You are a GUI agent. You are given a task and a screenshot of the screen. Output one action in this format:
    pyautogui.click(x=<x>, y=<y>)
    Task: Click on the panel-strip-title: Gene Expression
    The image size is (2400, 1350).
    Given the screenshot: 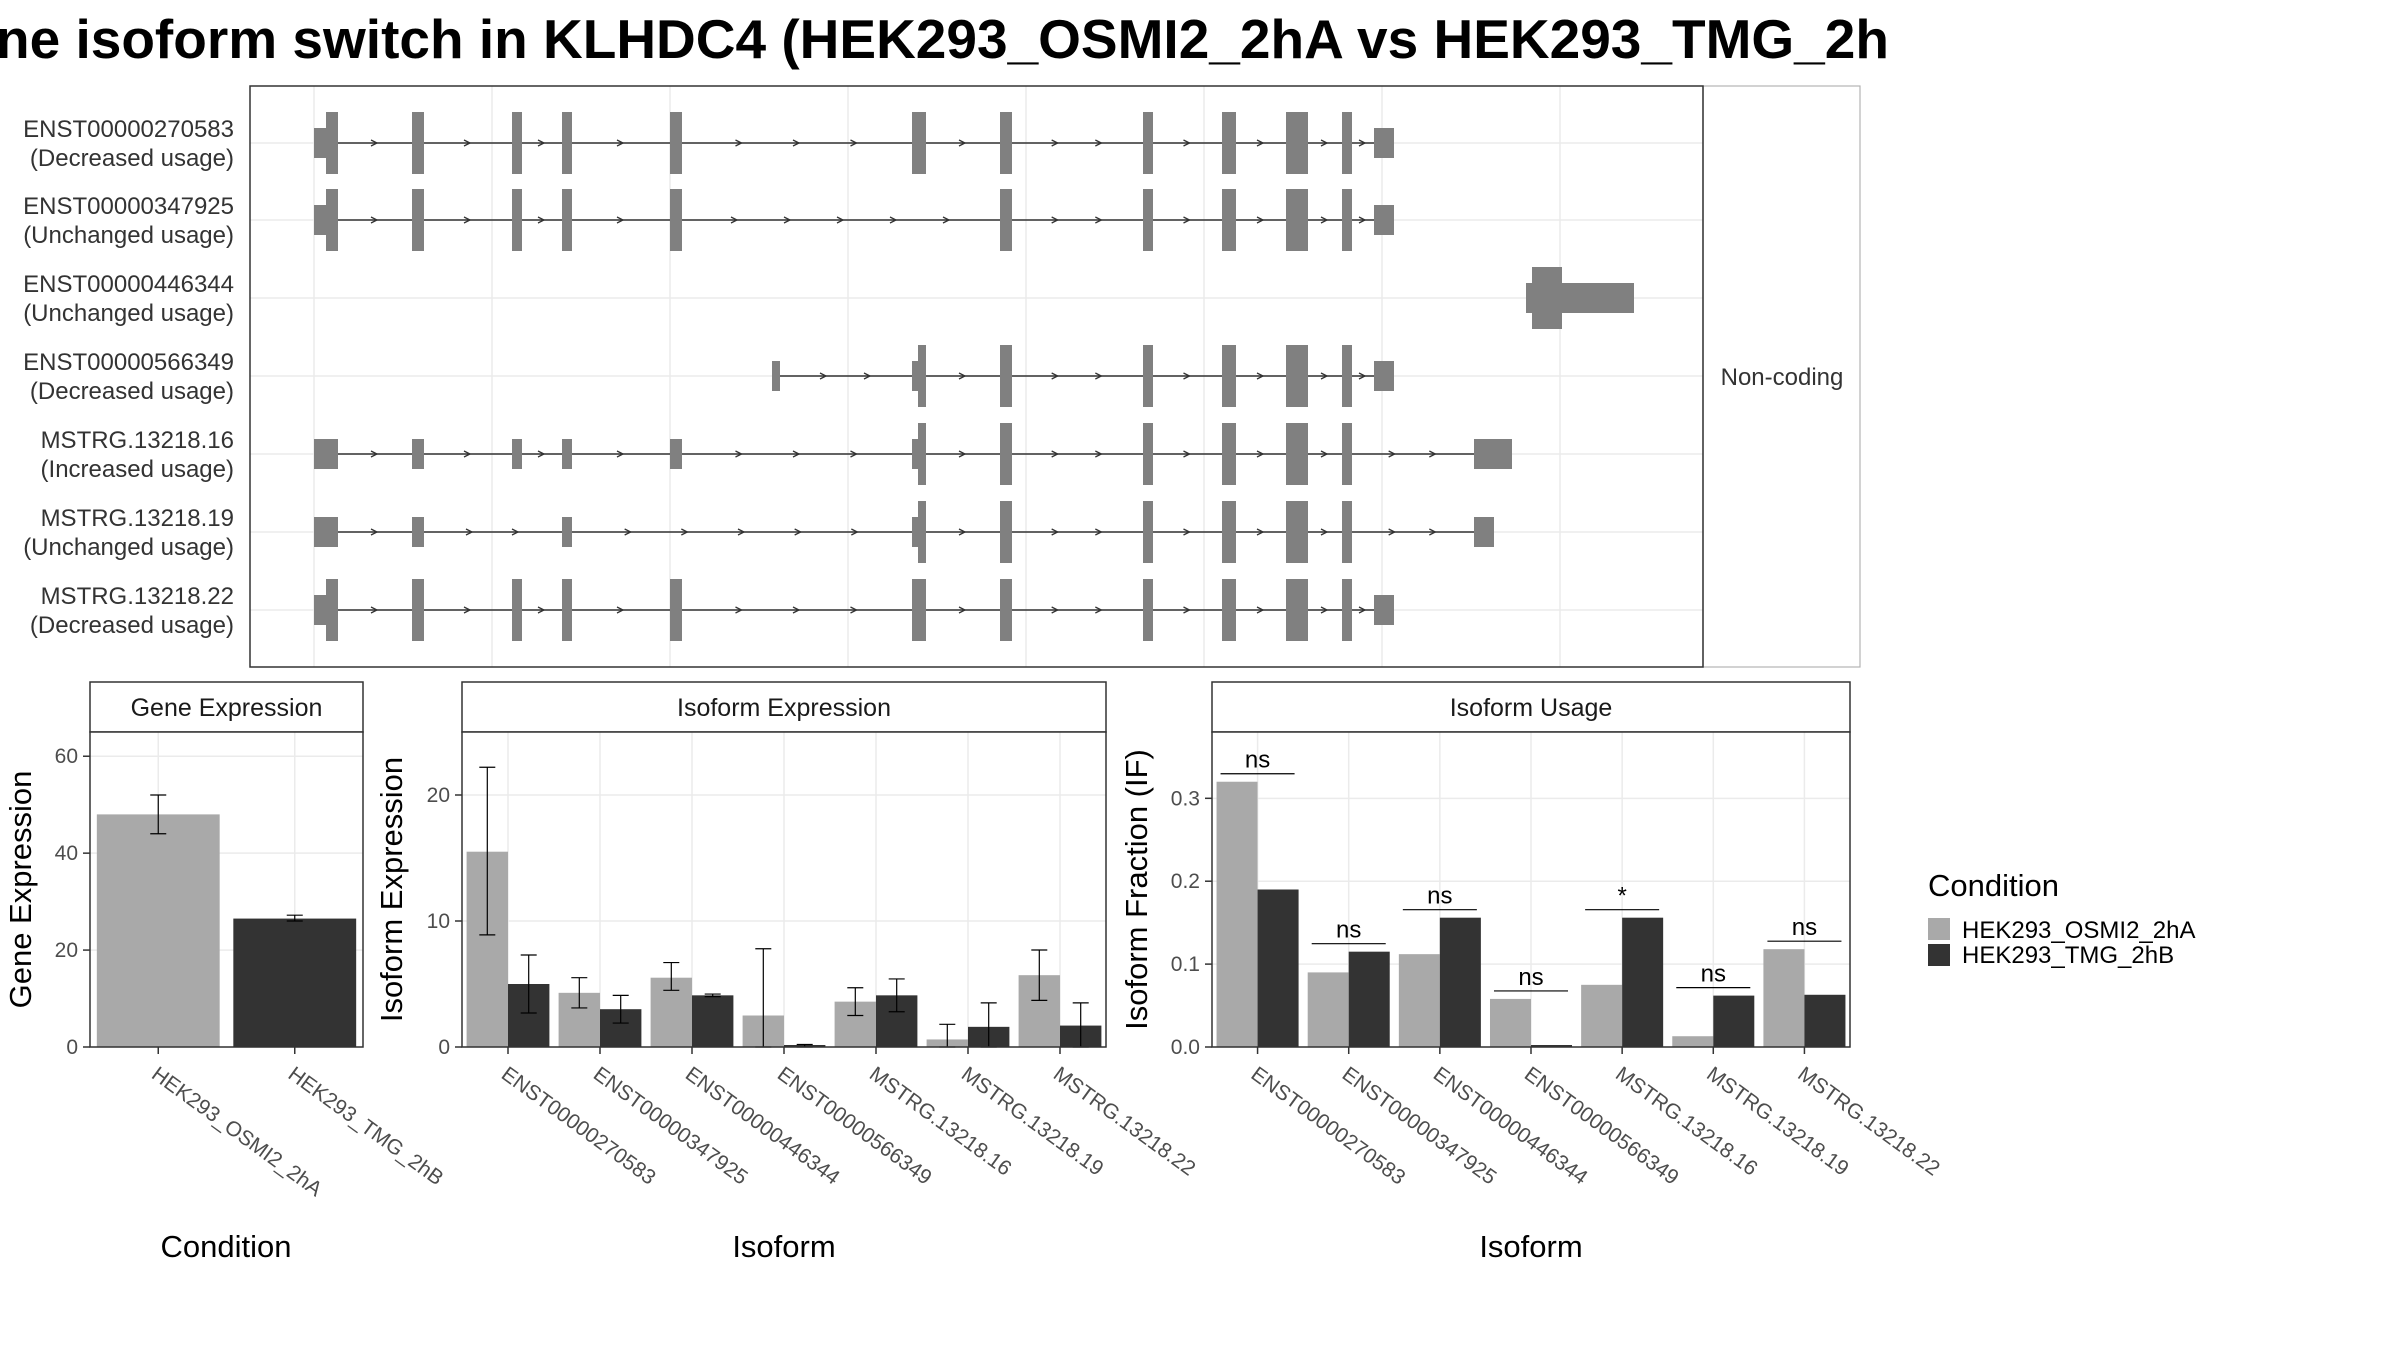 What is the action you would take?
    pyautogui.click(x=227, y=708)
    